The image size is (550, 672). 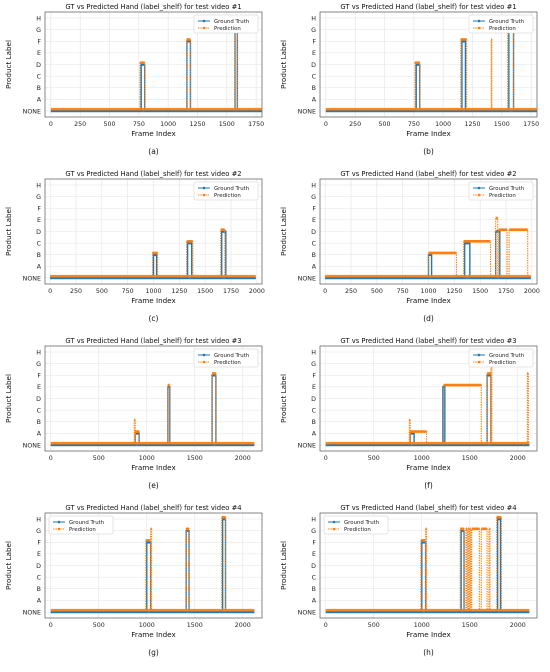 I want to click on panel-caption: (e), so click(x=153, y=485).